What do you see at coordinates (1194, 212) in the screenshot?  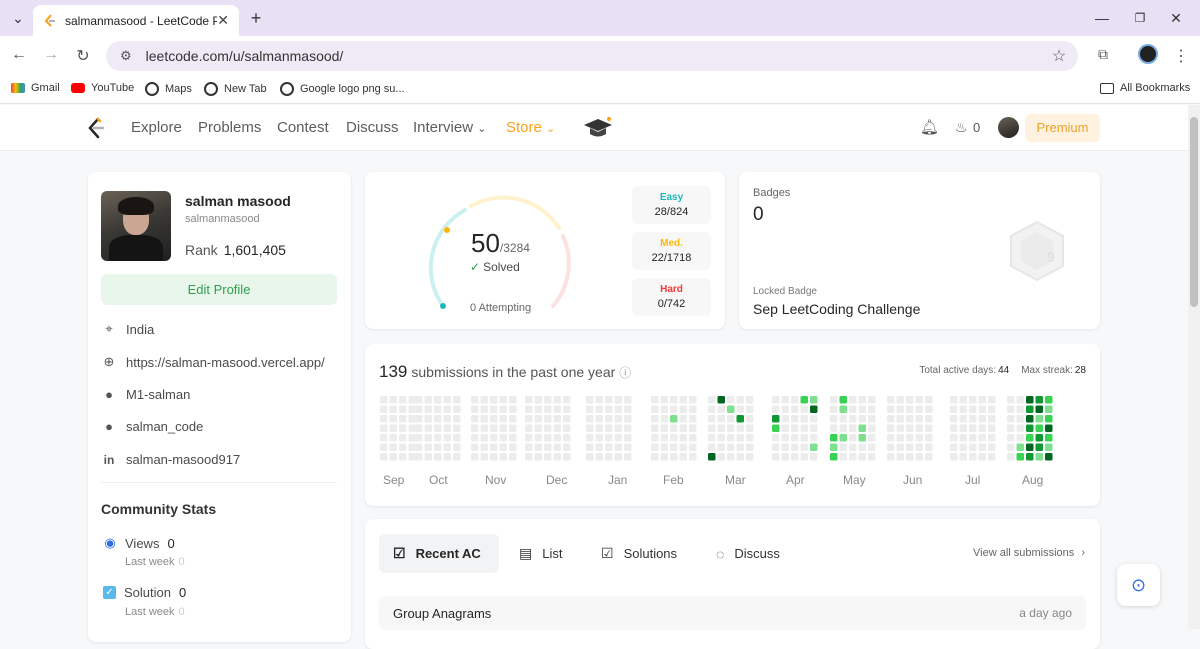 I see `scrollbar-thumb` at bounding box center [1194, 212].